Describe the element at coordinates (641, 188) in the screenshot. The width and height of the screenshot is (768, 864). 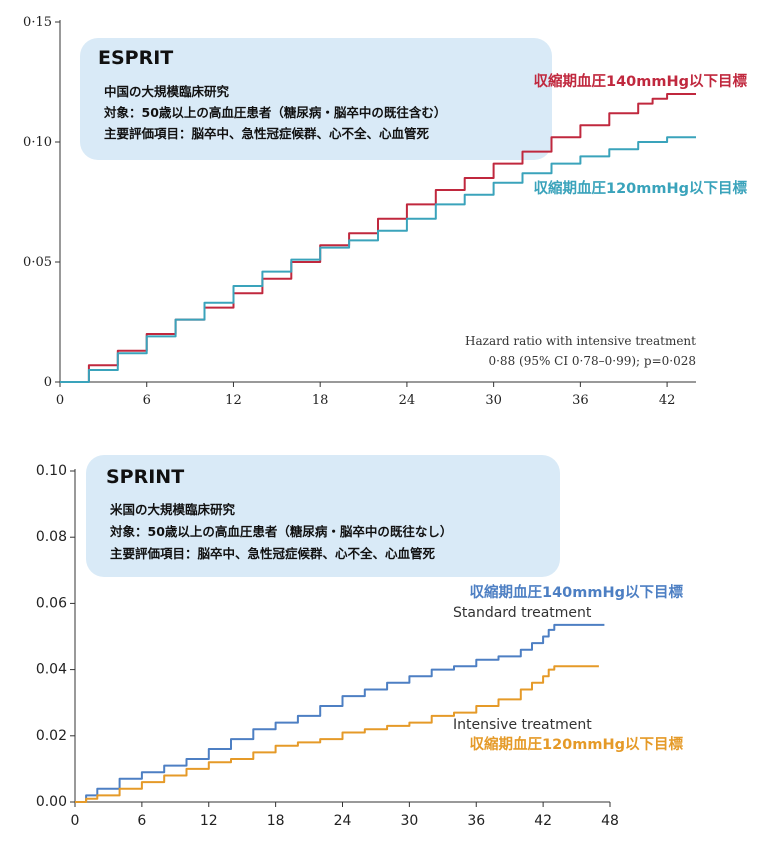
I see `esprit-intensive-label: 収縮期血圧120mmHg以下目標` at that location.